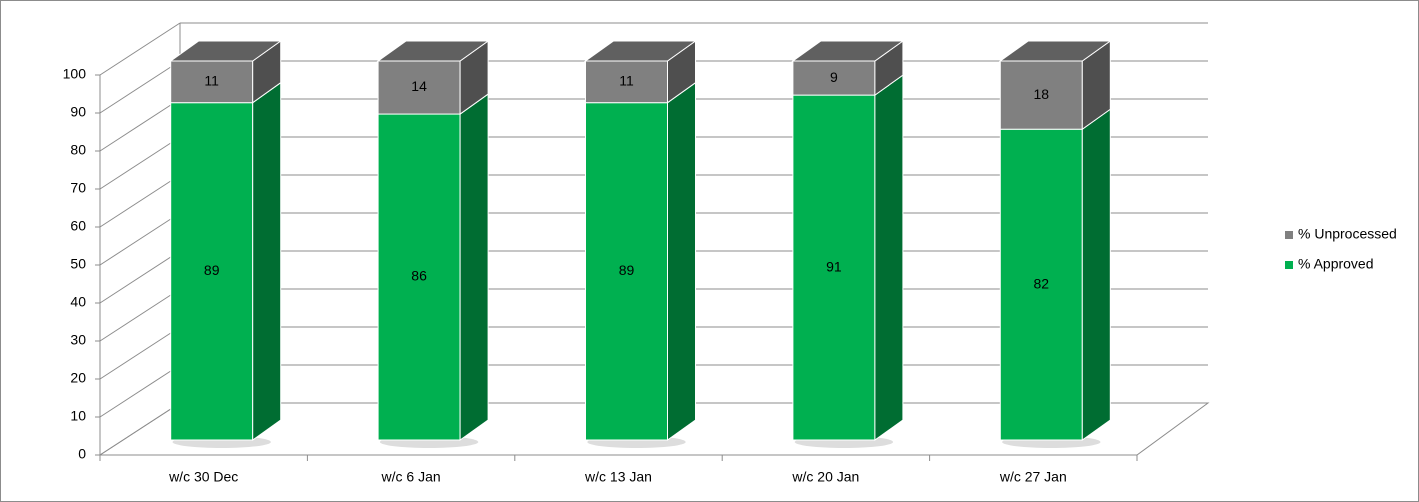 This screenshot has height=502, width=1419. I want to click on value-label: 18, so click(1042, 94).